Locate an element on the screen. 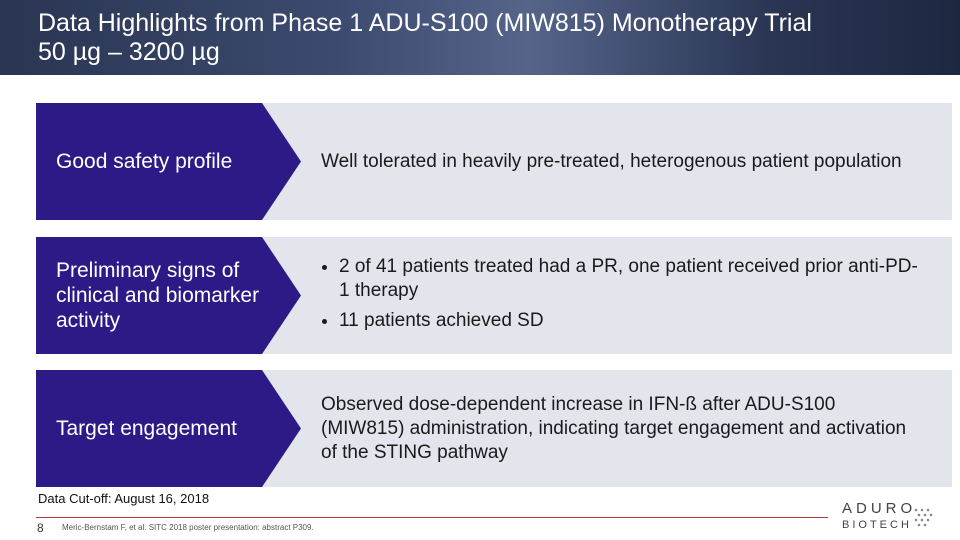 The image size is (960, 540). row-label: Good safety profile is located at coordinates (144, 161).